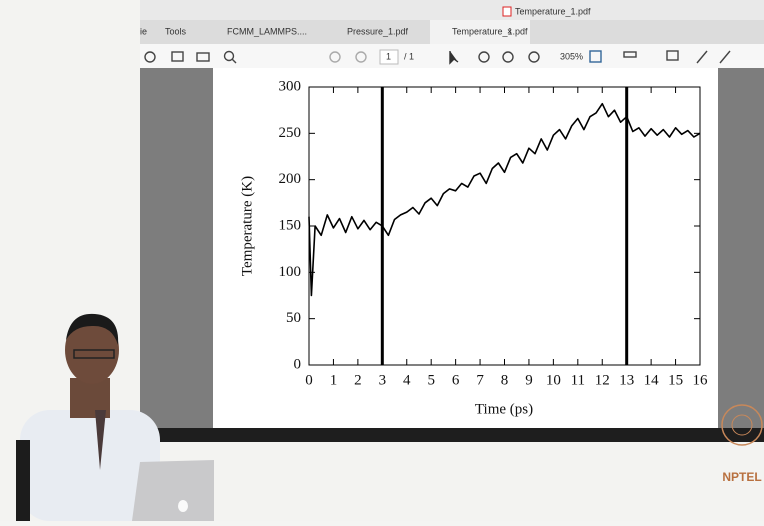 The width and height of the screenshot is (764, 526). What do you see at coordinates (290, 86) in the screenshot?
I see `y-tick-label: 300` at bounding box center [290, 86].